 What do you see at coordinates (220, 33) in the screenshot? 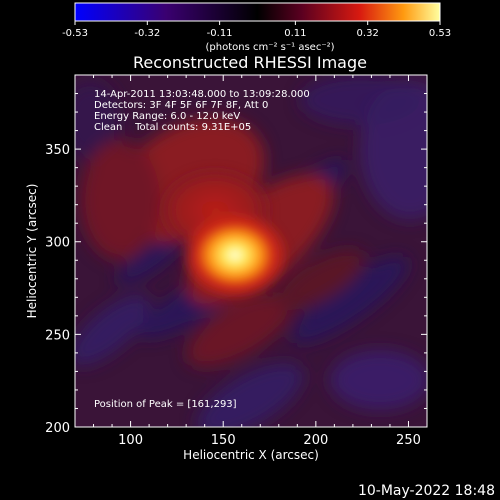
I see `colorbar-tick-label: -0.11` at bounding box center [220, 33].